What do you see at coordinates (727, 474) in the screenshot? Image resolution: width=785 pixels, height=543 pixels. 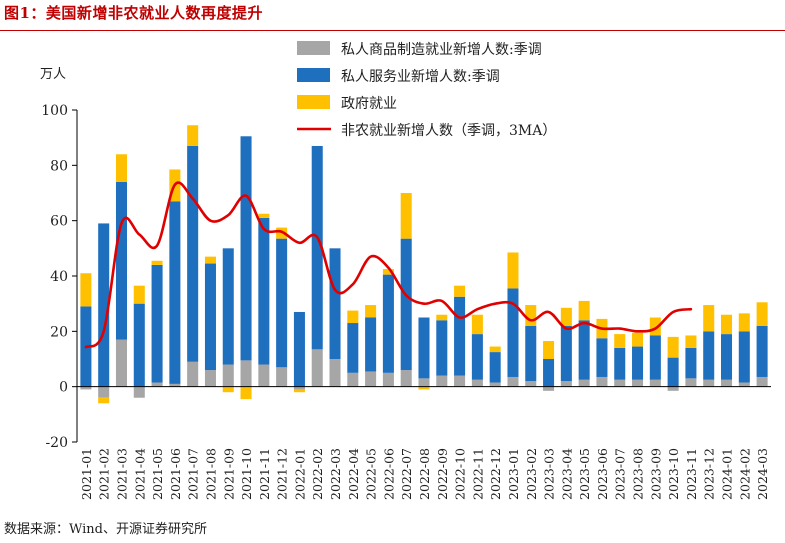 I see `x-tick-label: 2024-01` at bounding box center [727, 474].